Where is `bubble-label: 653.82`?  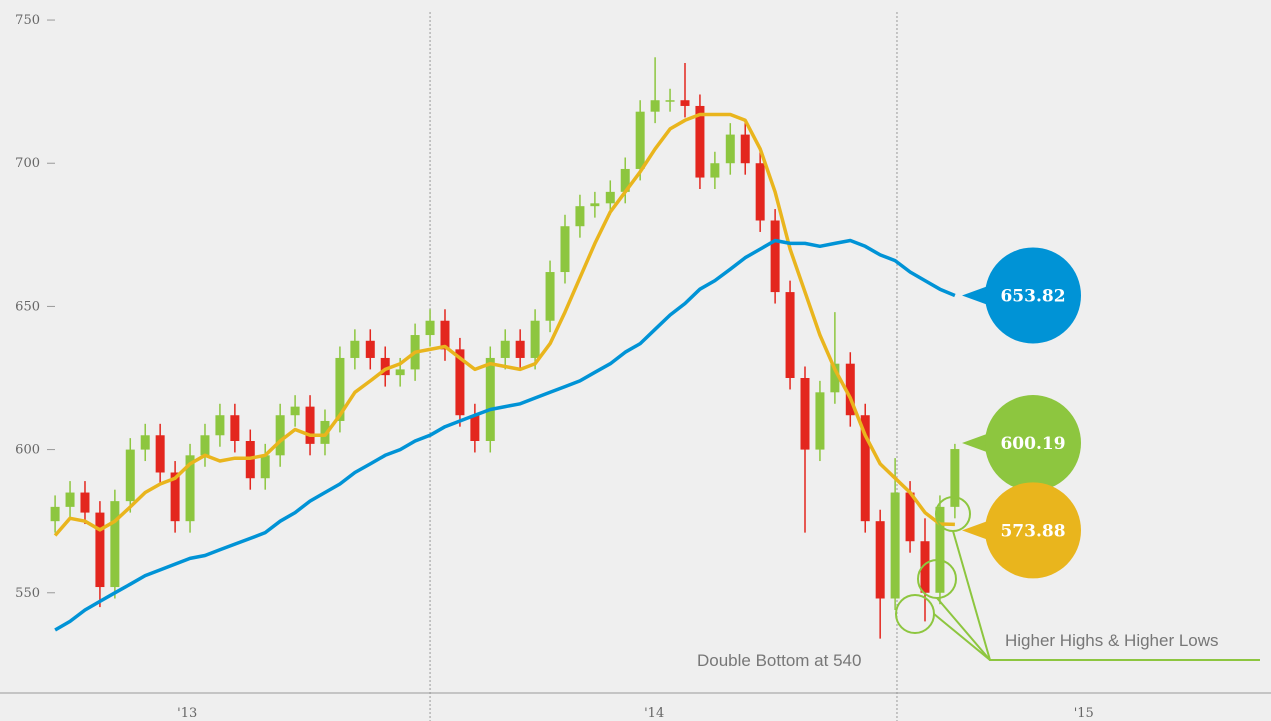
bubble-label: 653.82 is located at coordinates (1032, 296).